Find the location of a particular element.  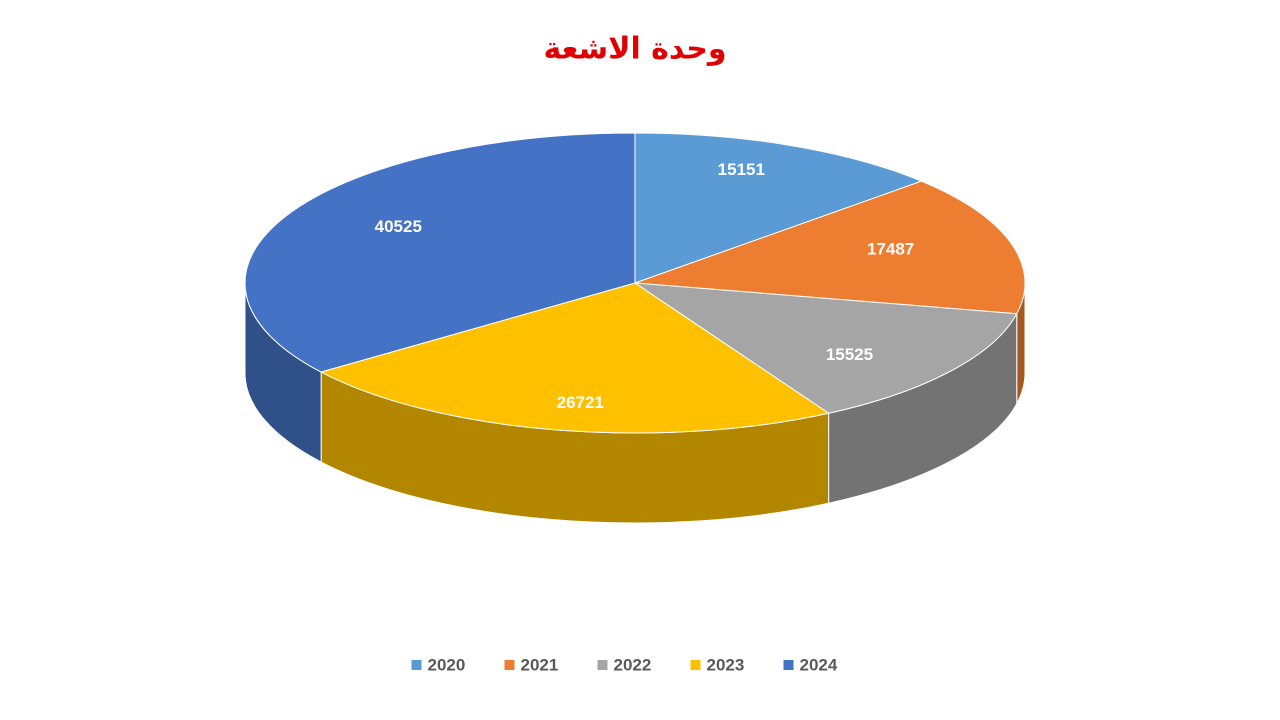

data-label: 15151 is located at coordinates (741, 169).